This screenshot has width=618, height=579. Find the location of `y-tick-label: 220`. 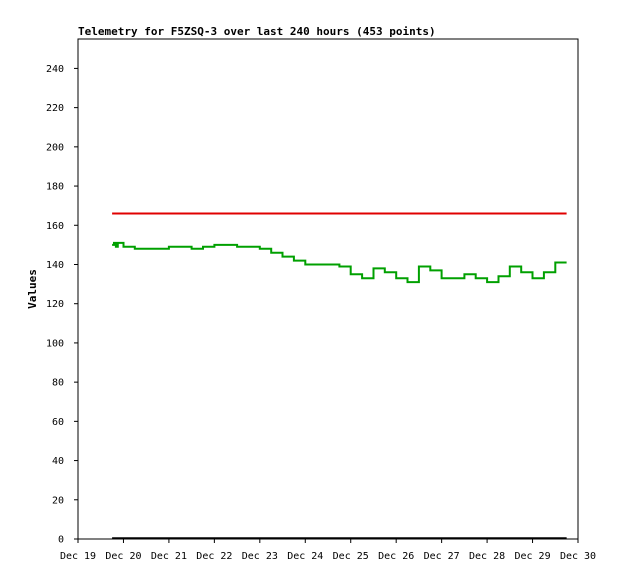

y-tick-label: 220 is located at coordinates (55, 108).